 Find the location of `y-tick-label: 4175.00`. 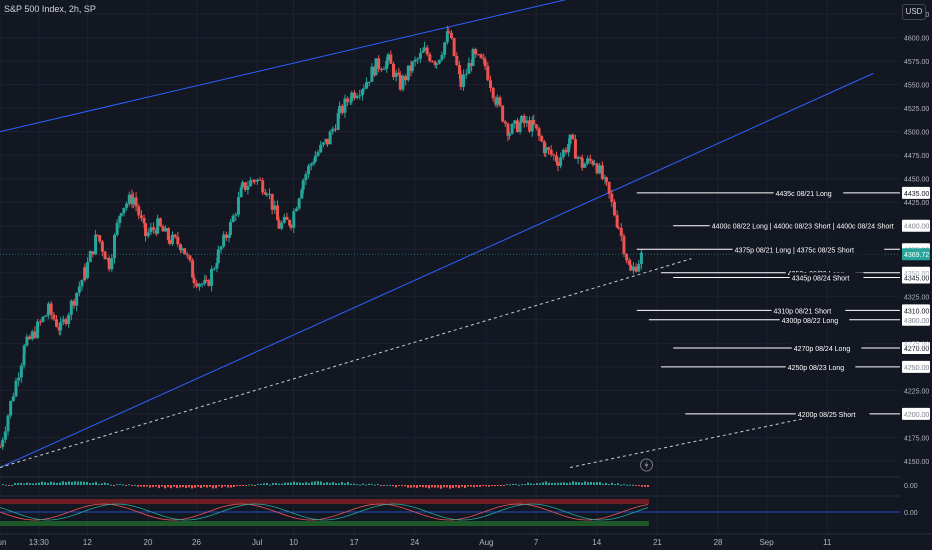

y-tick-label: 4175.00 is located at coordinates (916, 438).